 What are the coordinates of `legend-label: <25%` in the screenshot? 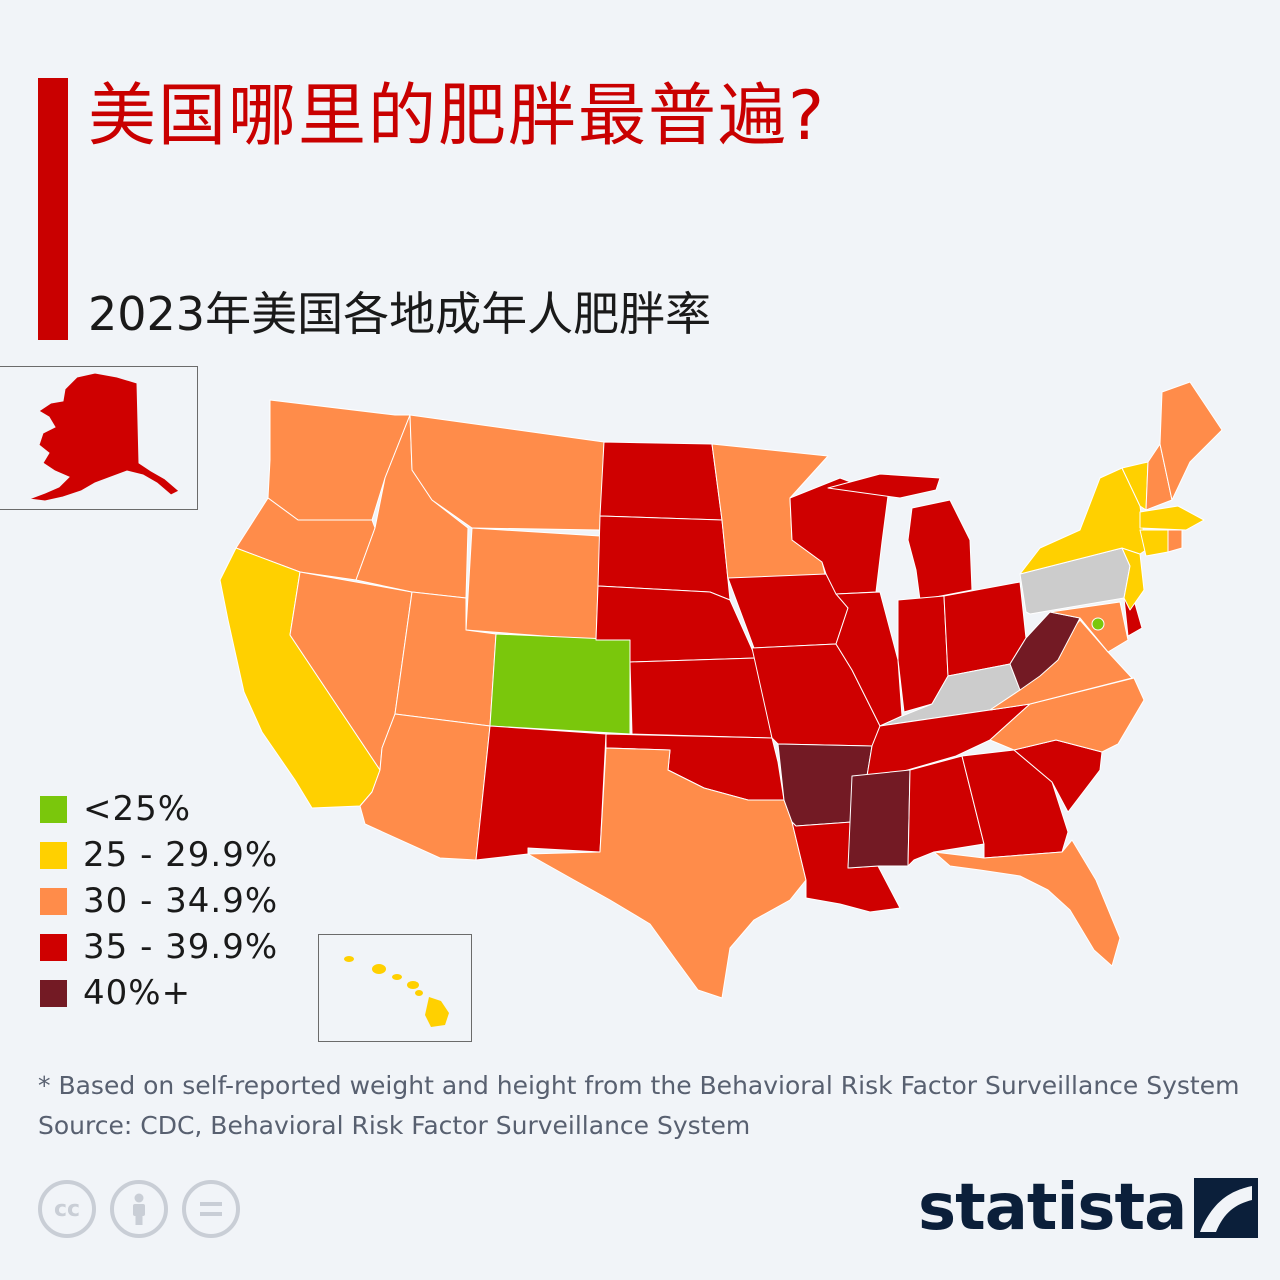 It's located at (137, 809).